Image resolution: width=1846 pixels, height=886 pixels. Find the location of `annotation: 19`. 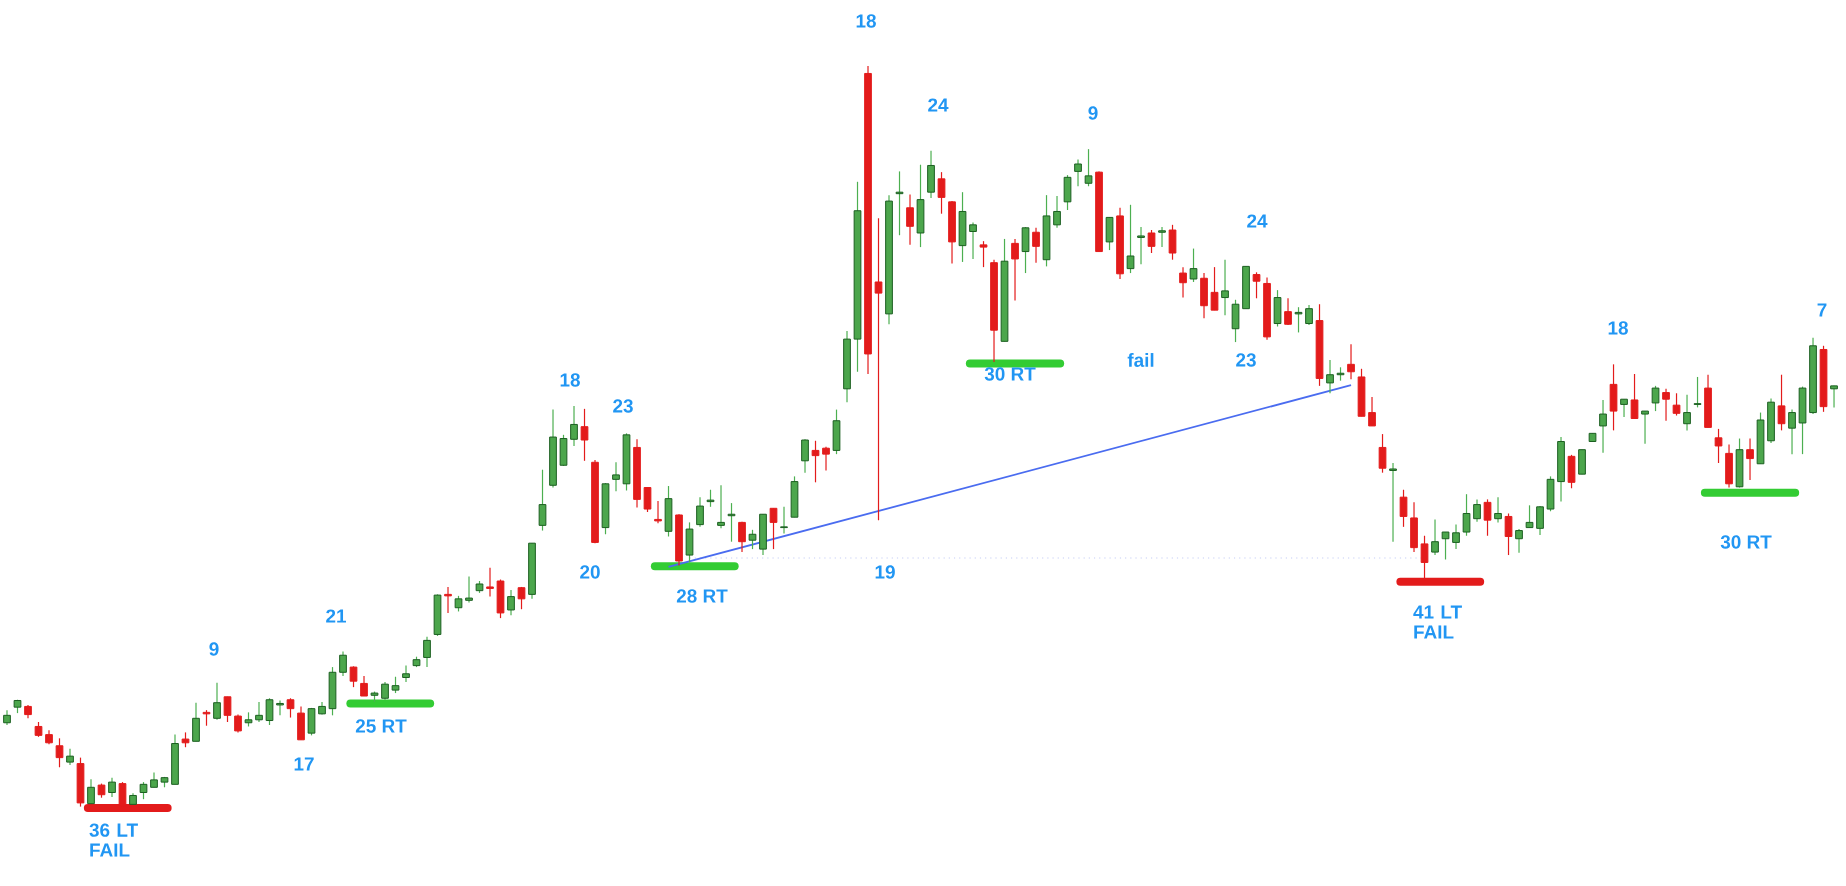

annotation: 19 is located at coordinates (885, 572).